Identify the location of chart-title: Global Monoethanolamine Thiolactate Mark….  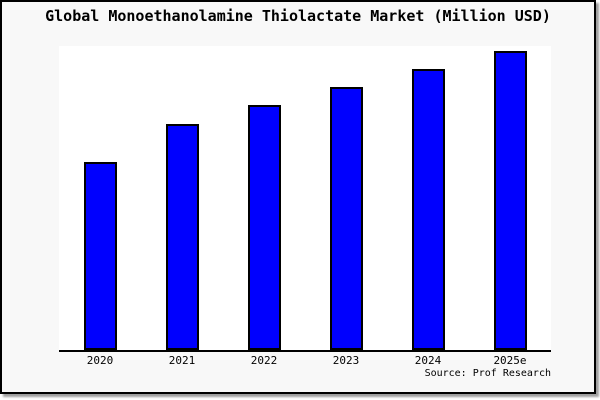
(298, 16).